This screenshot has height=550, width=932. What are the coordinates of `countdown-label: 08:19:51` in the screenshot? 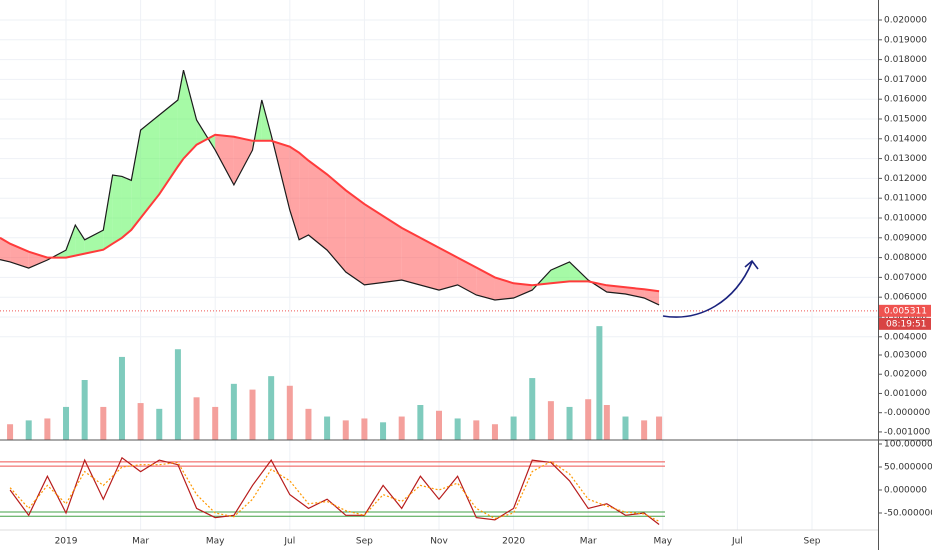 It's located at (906, 324).